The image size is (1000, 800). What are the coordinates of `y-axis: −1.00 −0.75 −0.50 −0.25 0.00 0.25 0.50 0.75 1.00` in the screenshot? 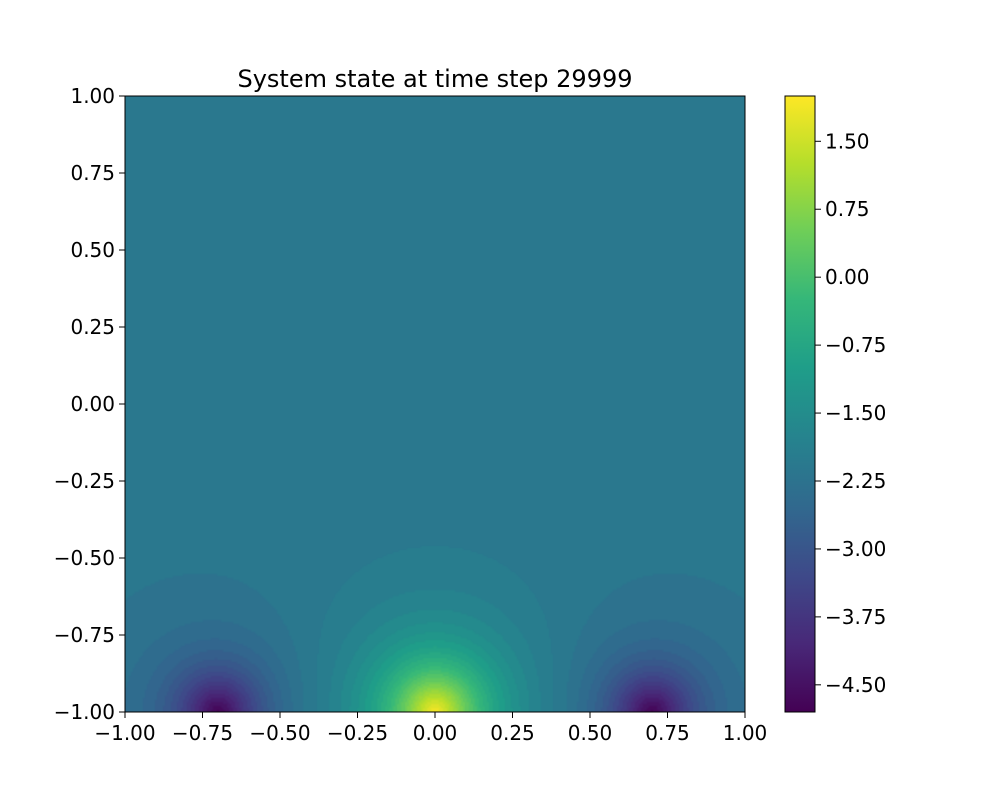 It's located at (89, 404).